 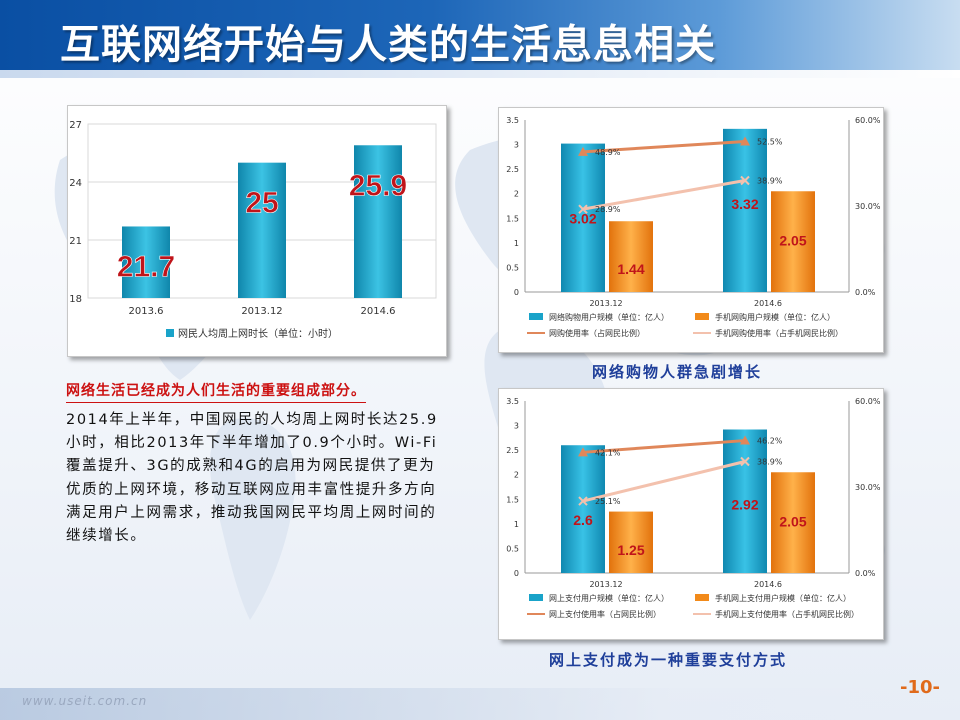 What do you see at coordinates (583, 520) in the screenshot?
I see `data-label: 2.6` at bounding box center [583, 520].